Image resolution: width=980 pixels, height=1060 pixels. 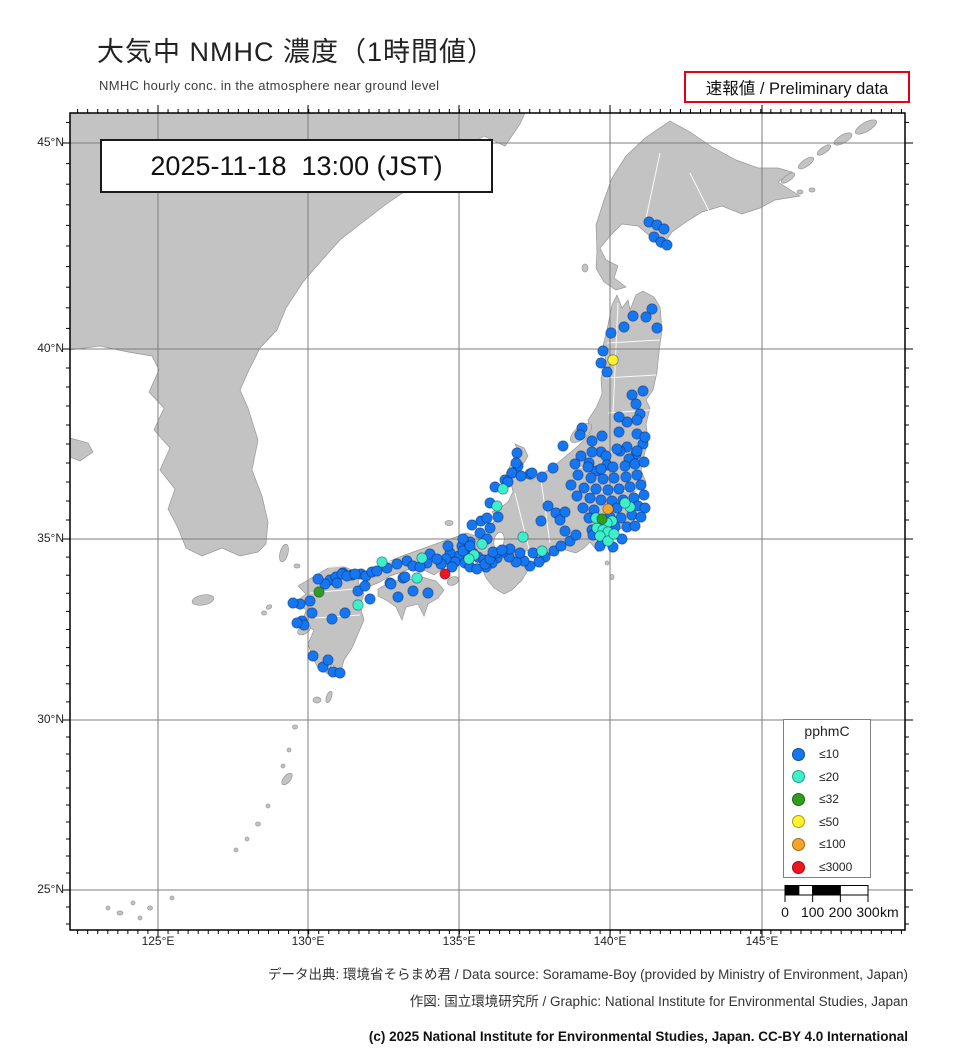 What do you see at coordinates (827, 731) in the screenshot?
I see `legend-title: pphmC` at bounding box center [827, 731].